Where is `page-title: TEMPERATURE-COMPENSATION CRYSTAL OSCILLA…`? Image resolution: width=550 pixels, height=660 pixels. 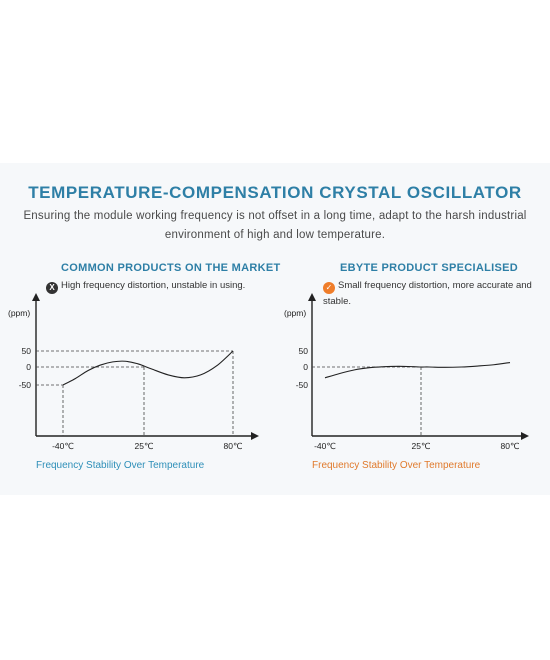
page-title: TEMPERATURE-COMPENSATION CRYSTAL OSCILLA… is located at coordinates (275, 192).